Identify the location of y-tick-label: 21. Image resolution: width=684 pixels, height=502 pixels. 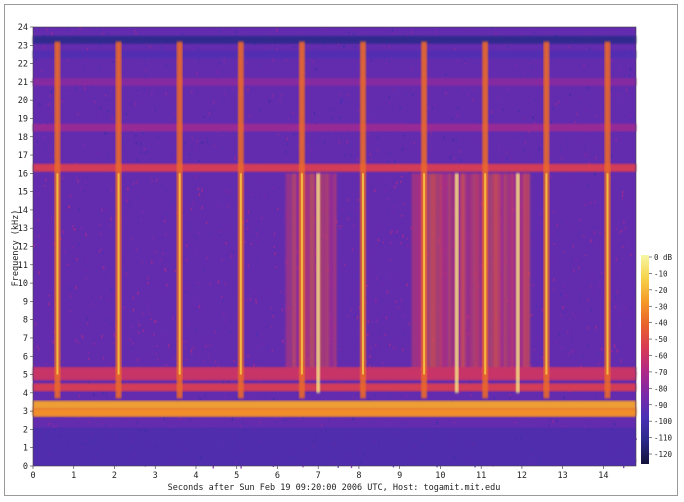
(23, 83).